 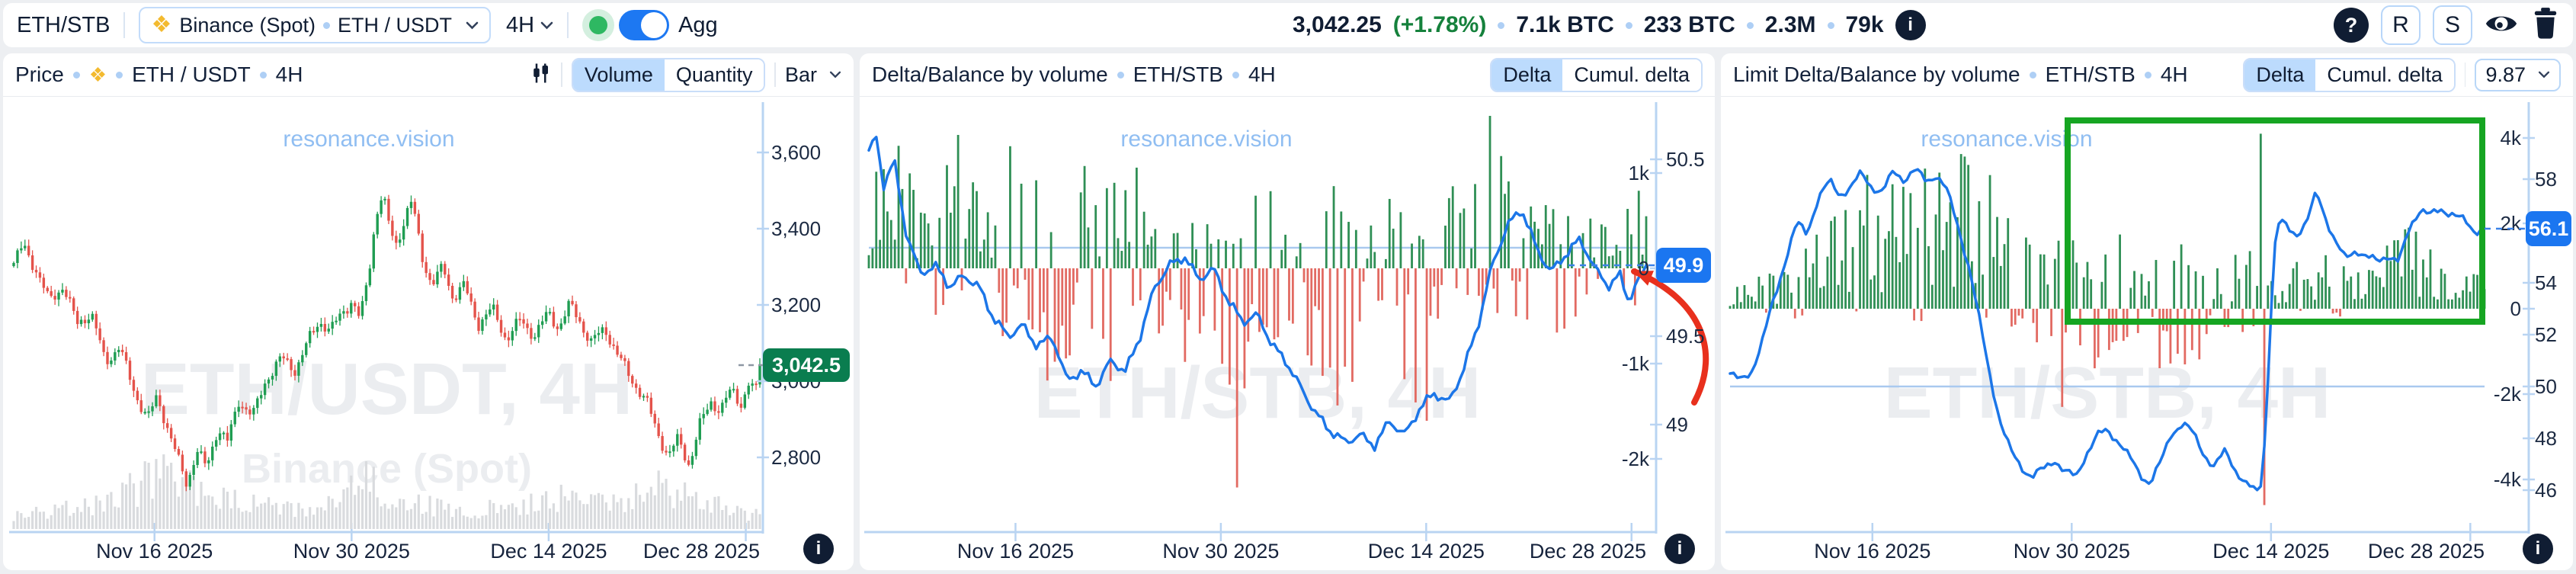 What do you see at coordinates (618, 75) in the screenshot?
I see `toggle-option-volume: Volume` at bounding box center [618, 75].